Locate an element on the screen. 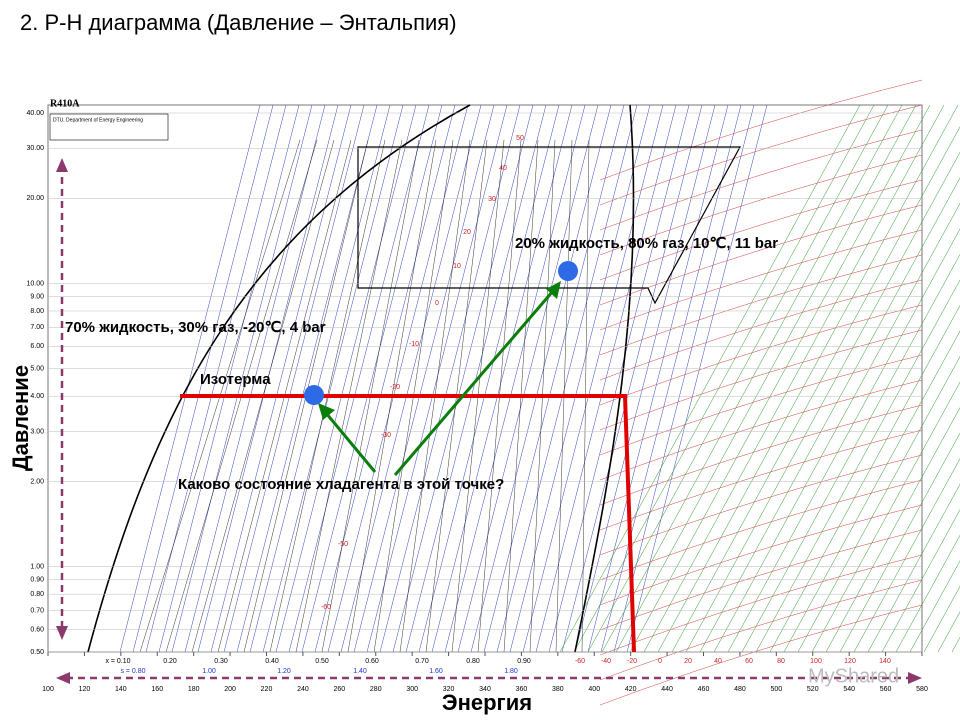 The height and width of the screenshot is (725, 960). temperature-label: -50 is located at coordinates (343, 544).